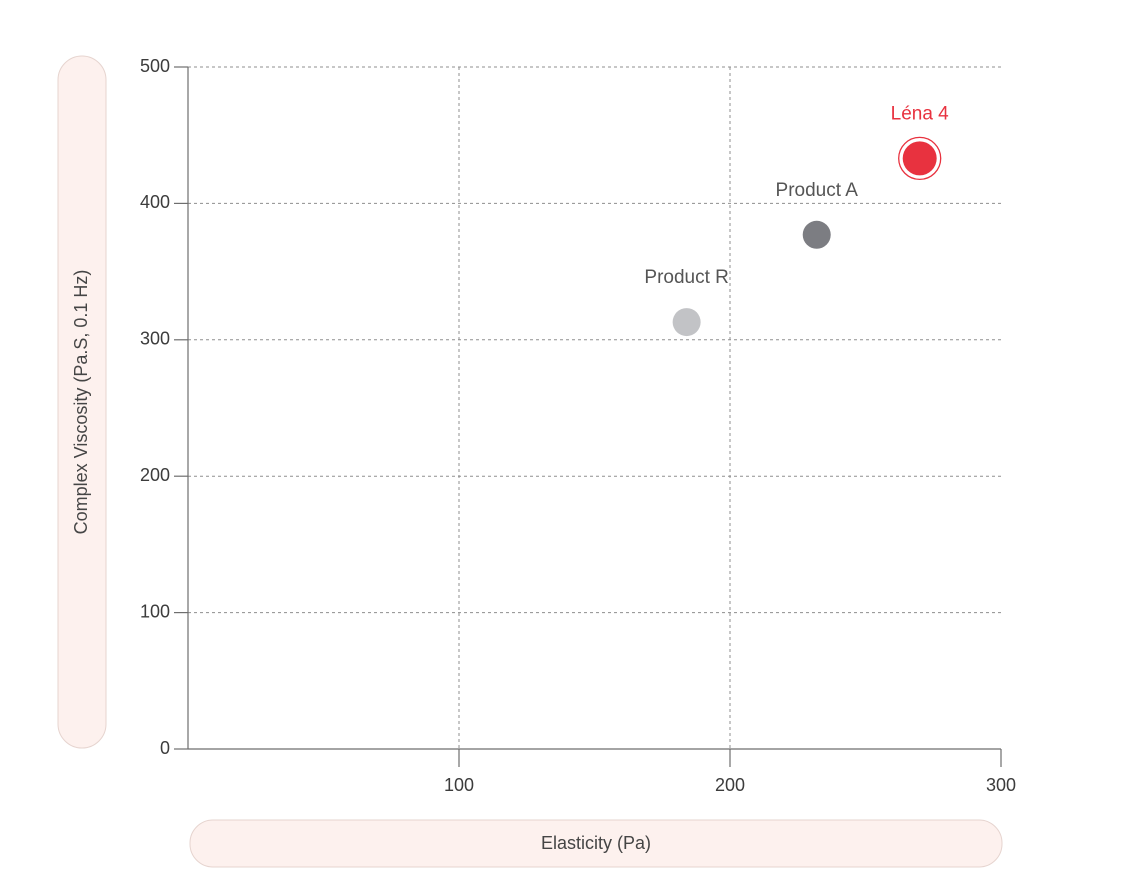 This screenshot has height=890, width=1148. I want to click on data-label-product-a: Product A, so click(817, 190).